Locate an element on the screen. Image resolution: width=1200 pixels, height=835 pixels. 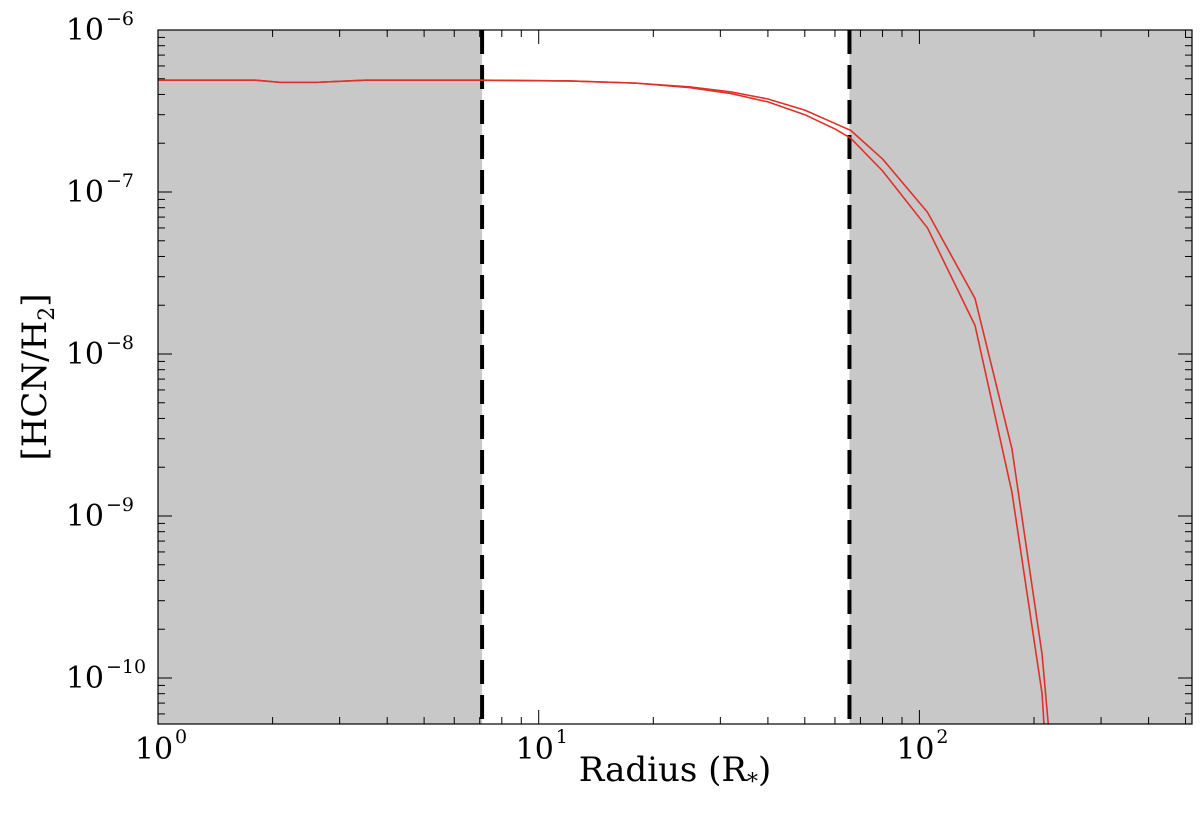
x-axis-title-sub: * is located at coordinates (752, 782).